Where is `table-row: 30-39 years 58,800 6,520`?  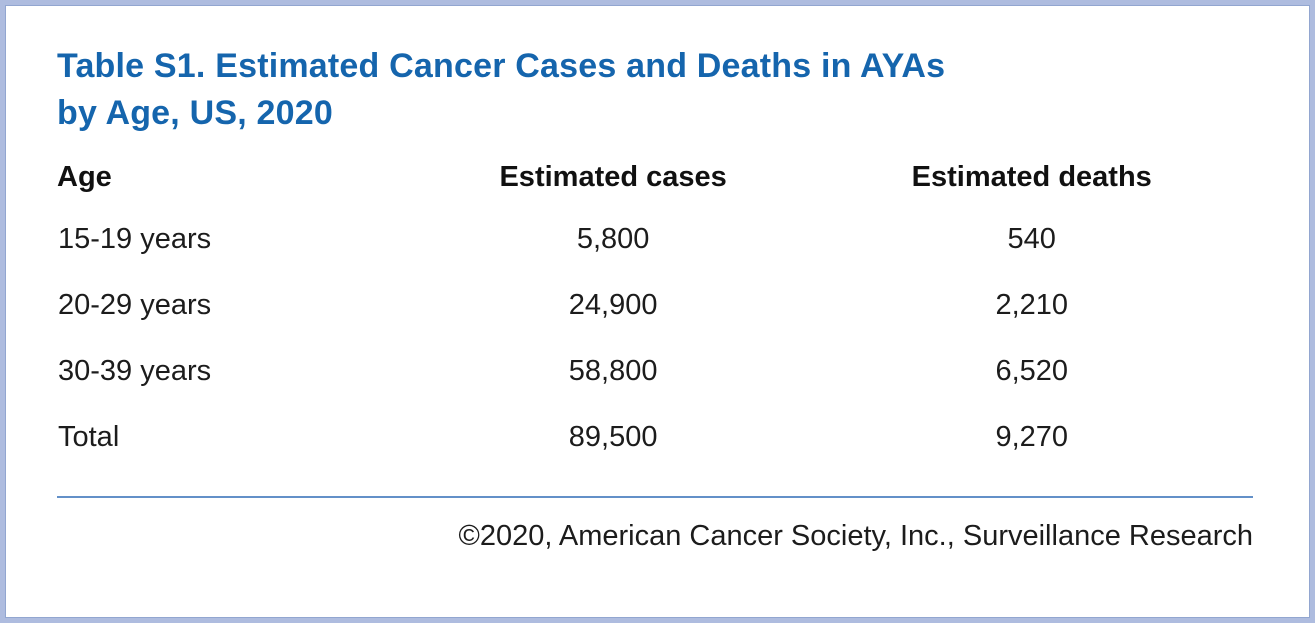 table-row: 30-39 years 58,800 6,520 is located at coordinates (655, 371).